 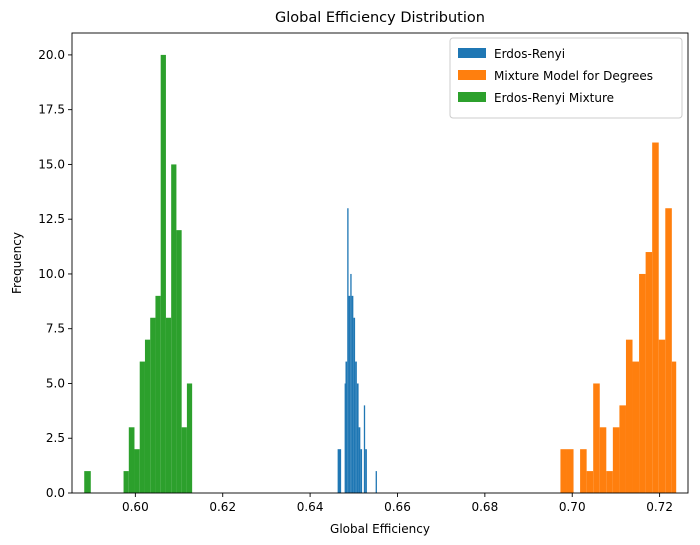 I want to click on legend-box, so click(x=566, y=78).